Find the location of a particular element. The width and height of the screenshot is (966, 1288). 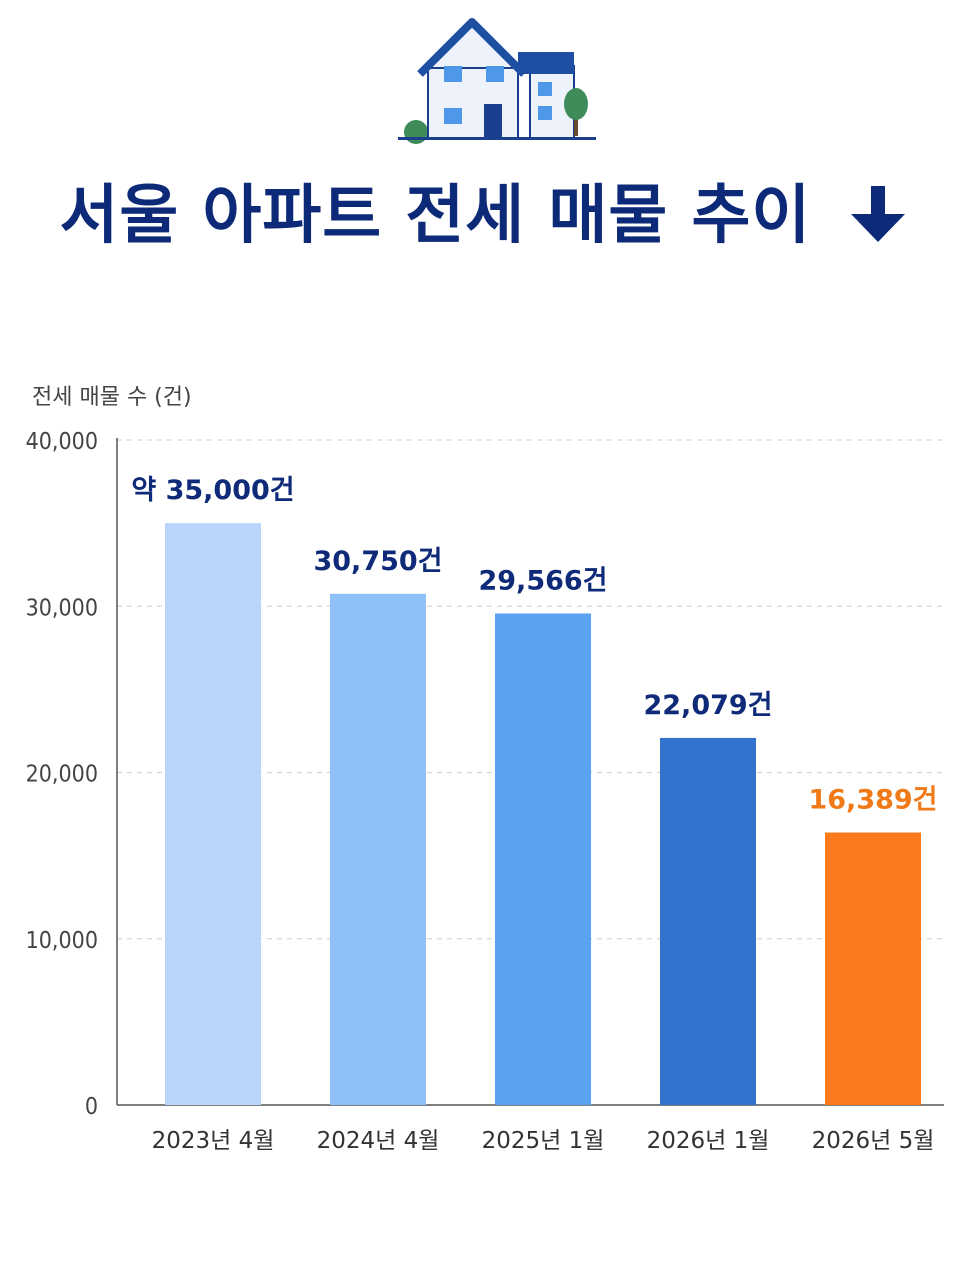

data-label: 16,389건 is located at coordinates (872, 800).